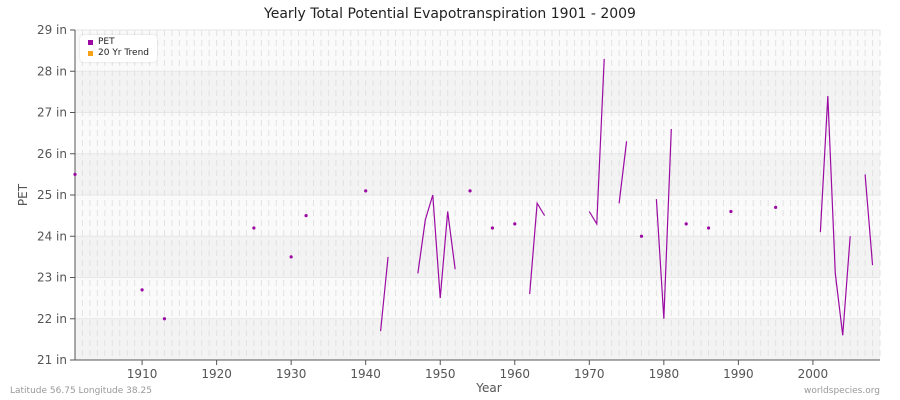 The height and width of the screenshot is (400, 900). Describe the element at coordinates (118, 42) in the screenshot. I see `legend-item-pet: PET` at that location.